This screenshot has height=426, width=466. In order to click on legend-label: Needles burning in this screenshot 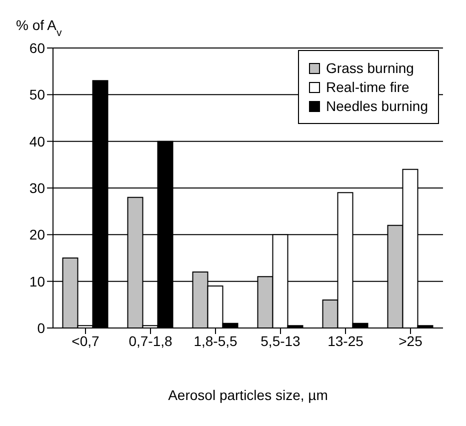, I will do `click(377, 106)`.